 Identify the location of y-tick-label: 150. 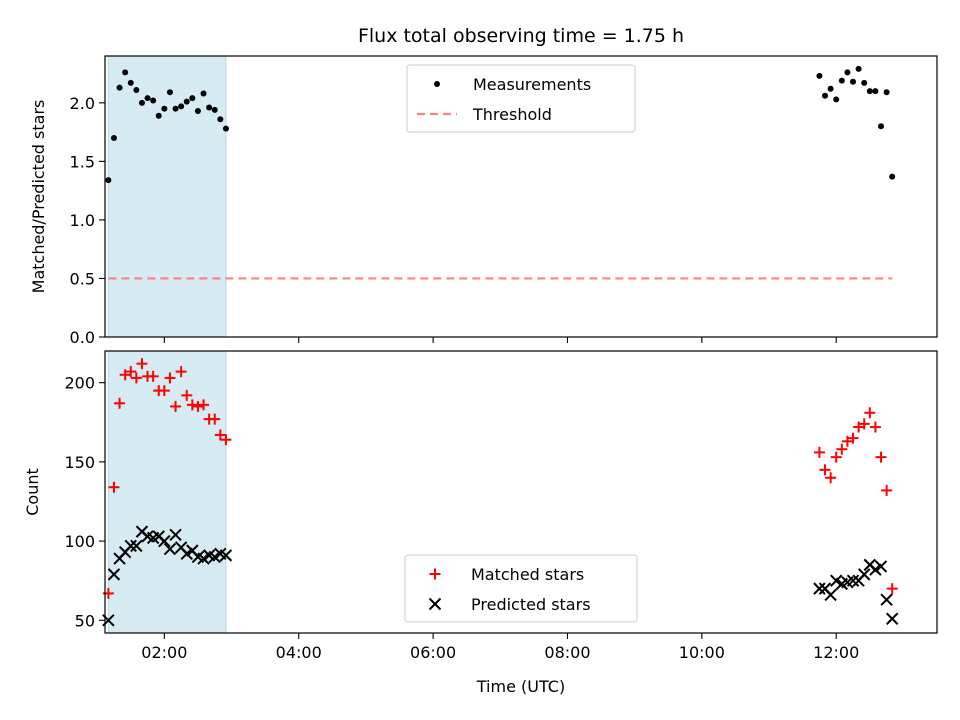
(79, 462).